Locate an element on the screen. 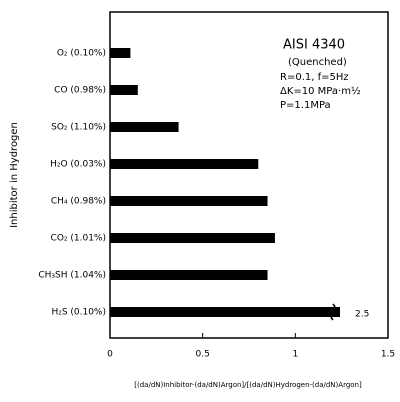 This screenshot has height=402, width=400. y-tick-label: O₂ (0.10%) is located at coordinates (81, 54).